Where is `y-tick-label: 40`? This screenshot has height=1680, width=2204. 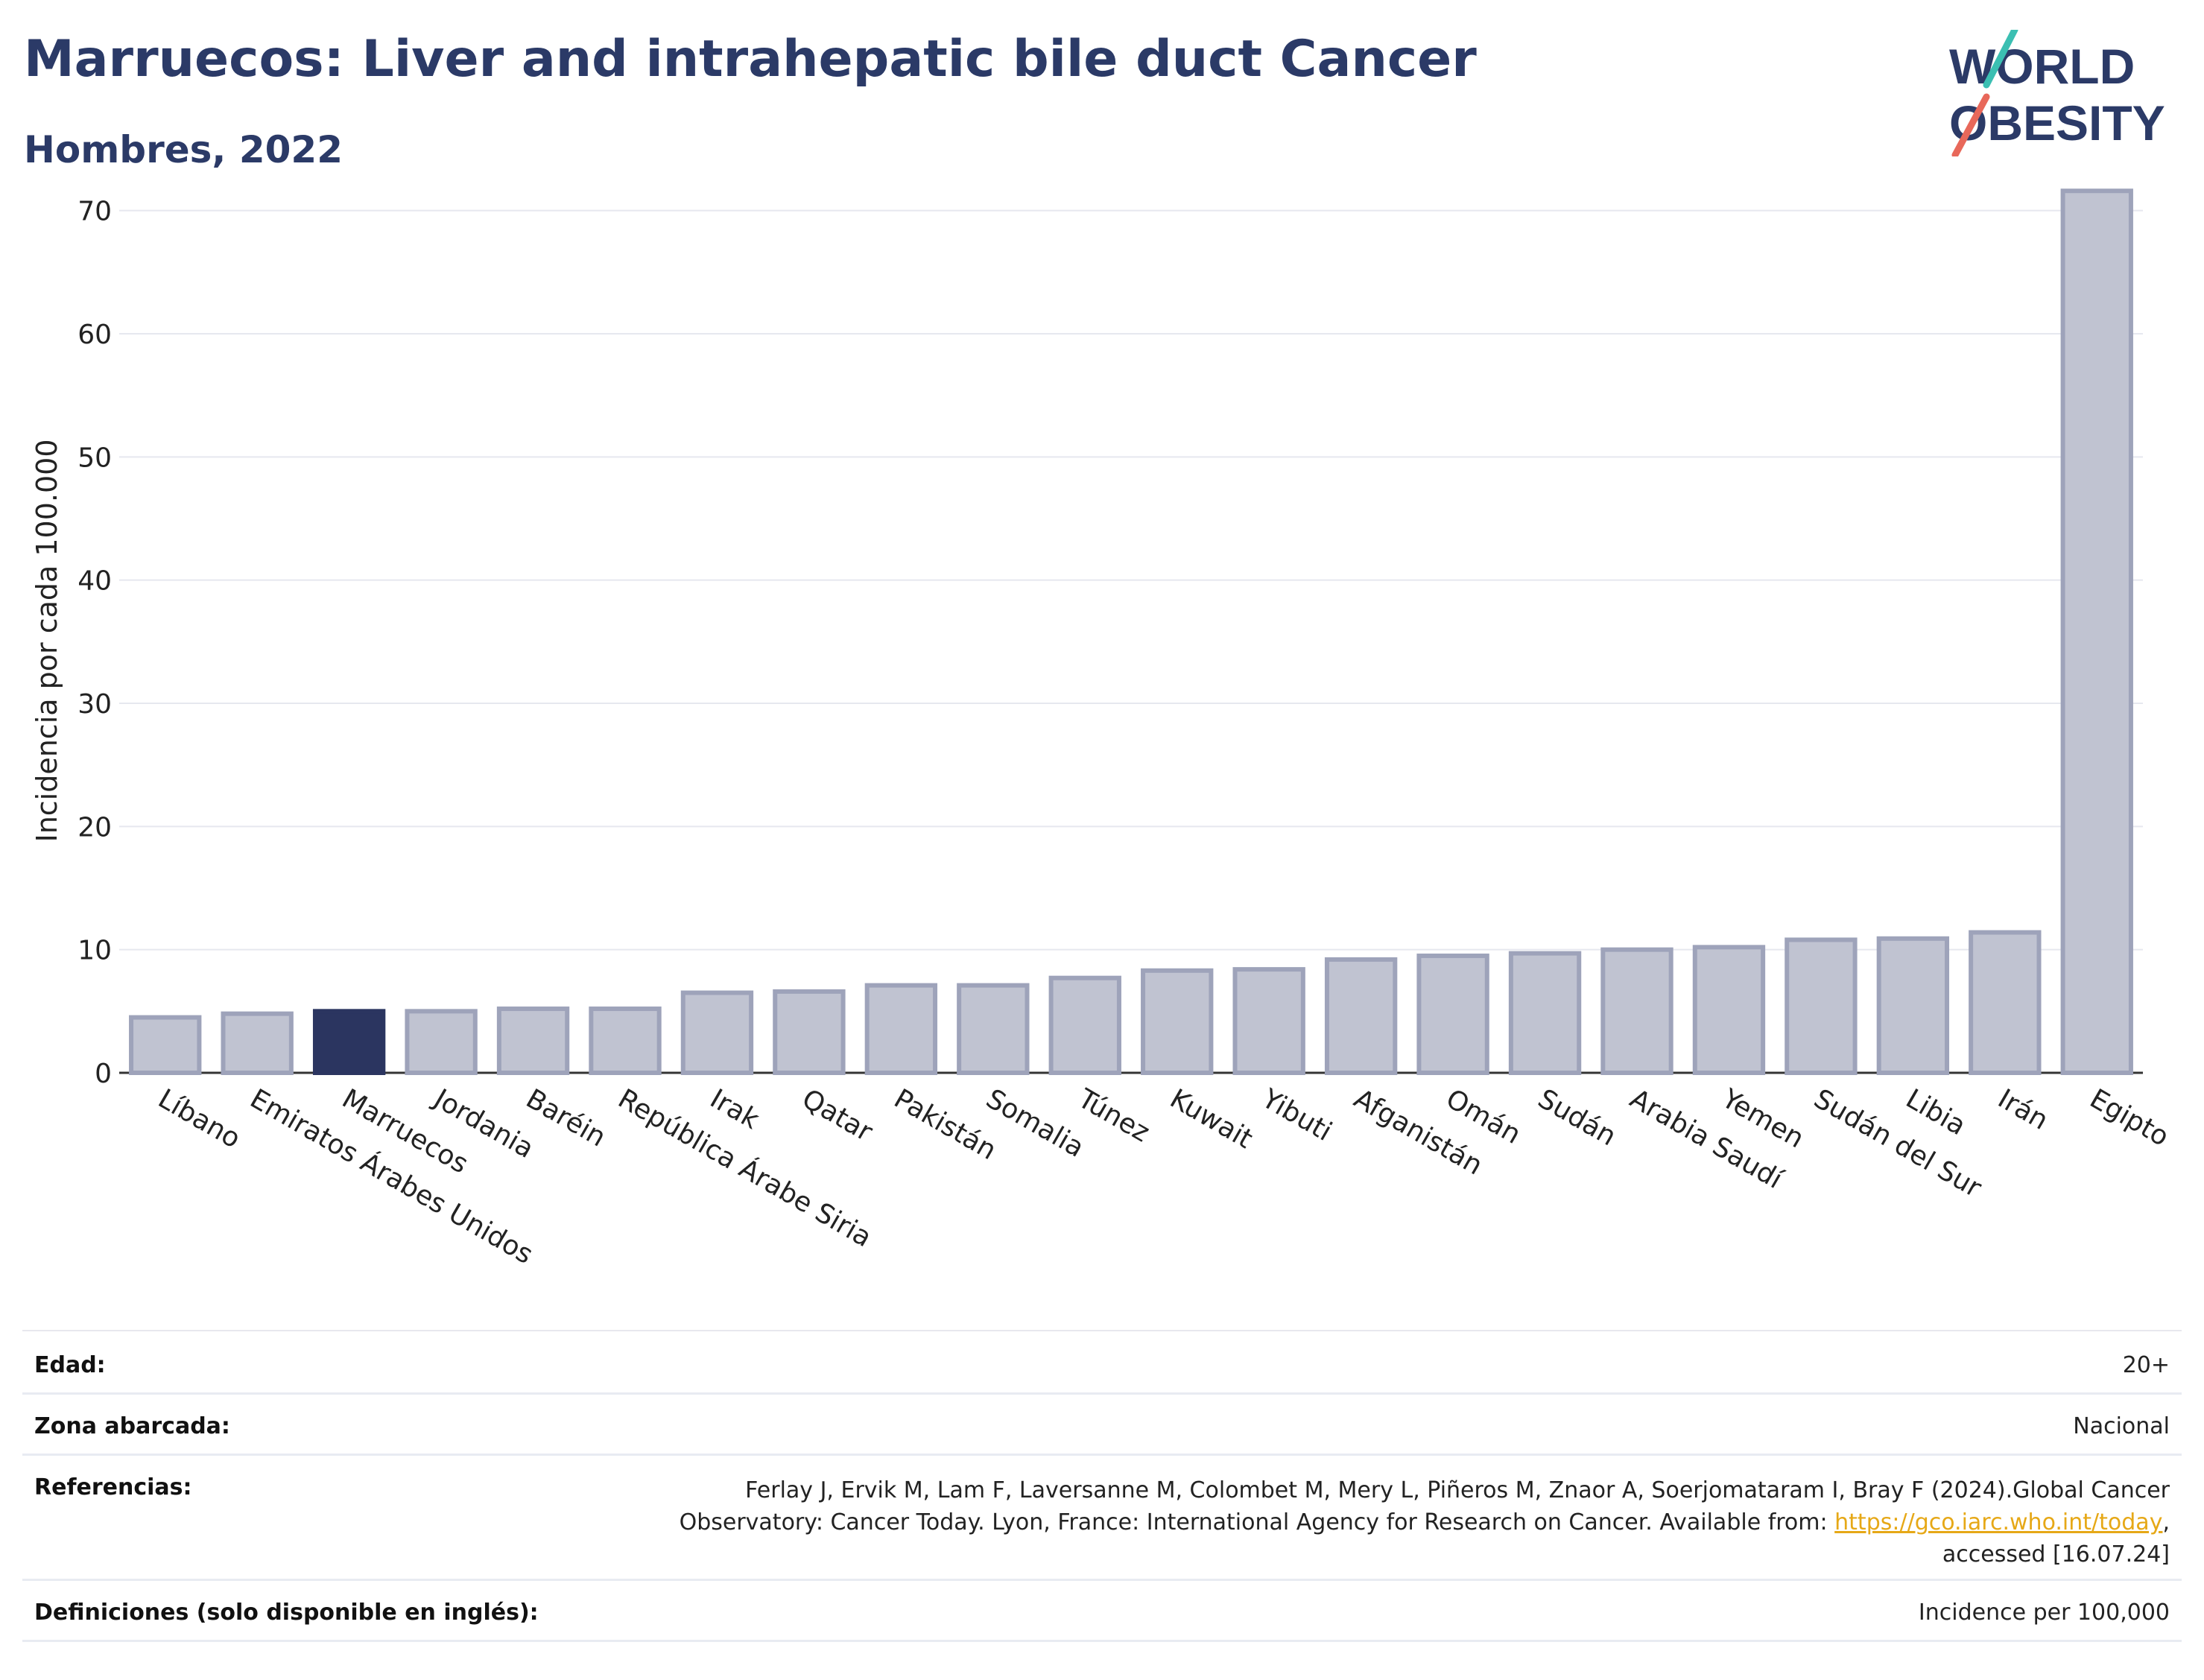
y-tick-label: 40 is located at coordinates (94, 581).